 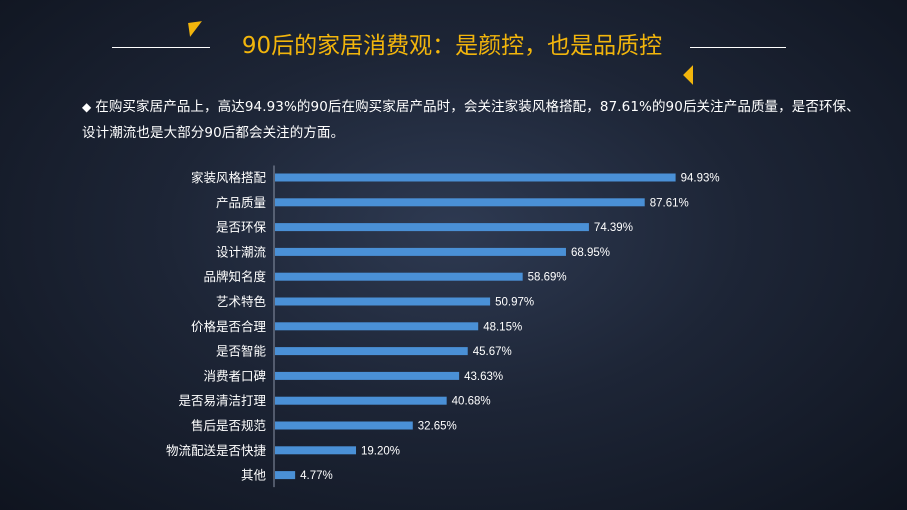 What do you see at coordinates (241, 351) in the screenshot?
I see `category-tick-label: 是否智能` at bounding box center [241, 351].